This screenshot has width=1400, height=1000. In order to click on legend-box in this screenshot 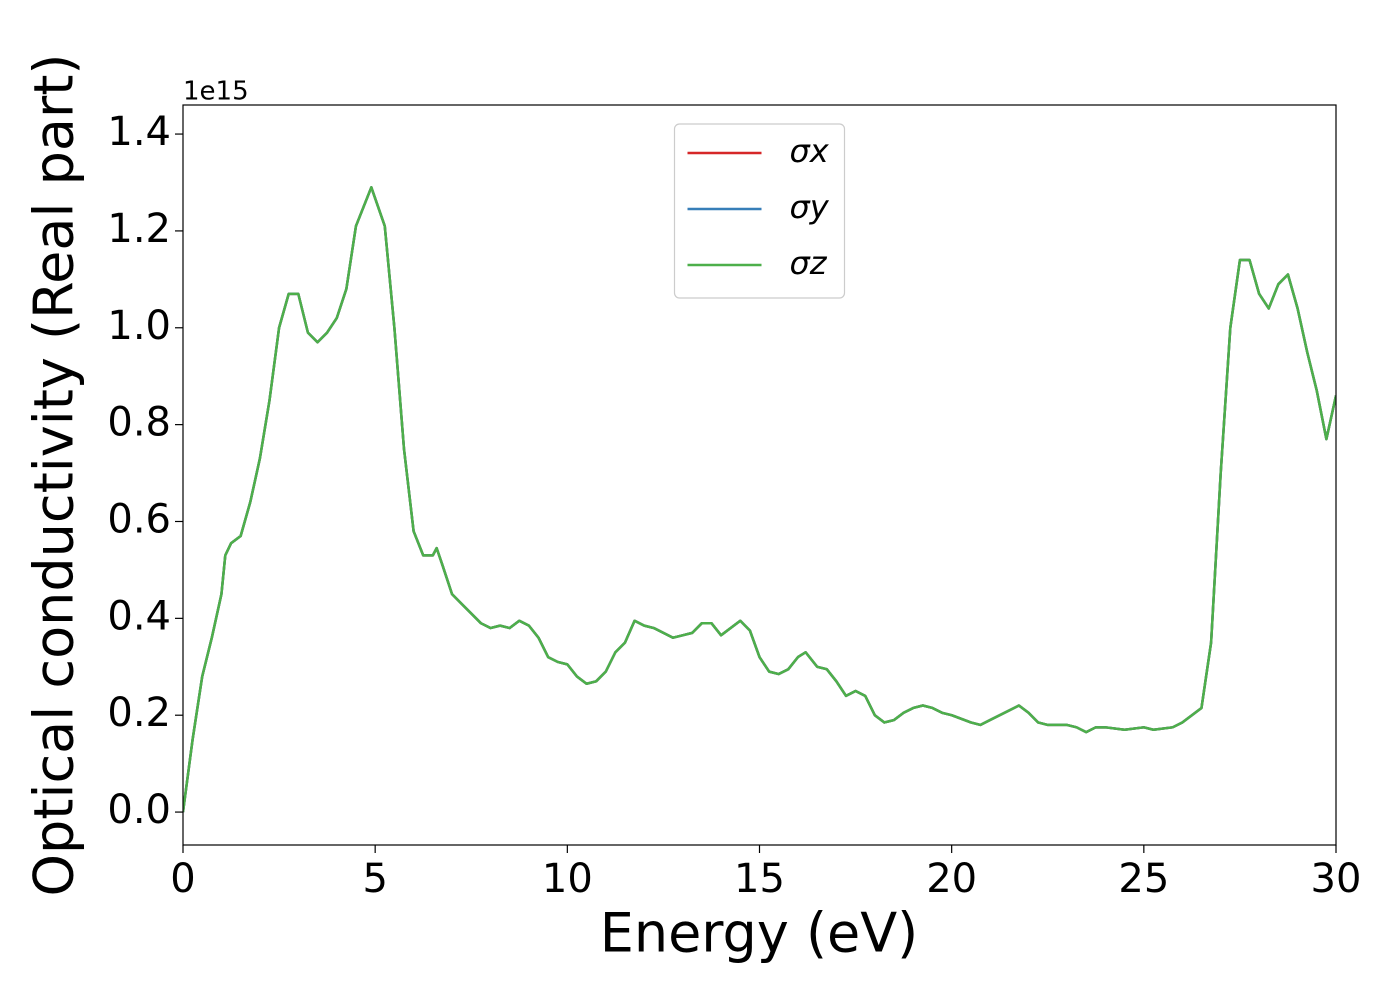, I will do `click(759, 211)`.